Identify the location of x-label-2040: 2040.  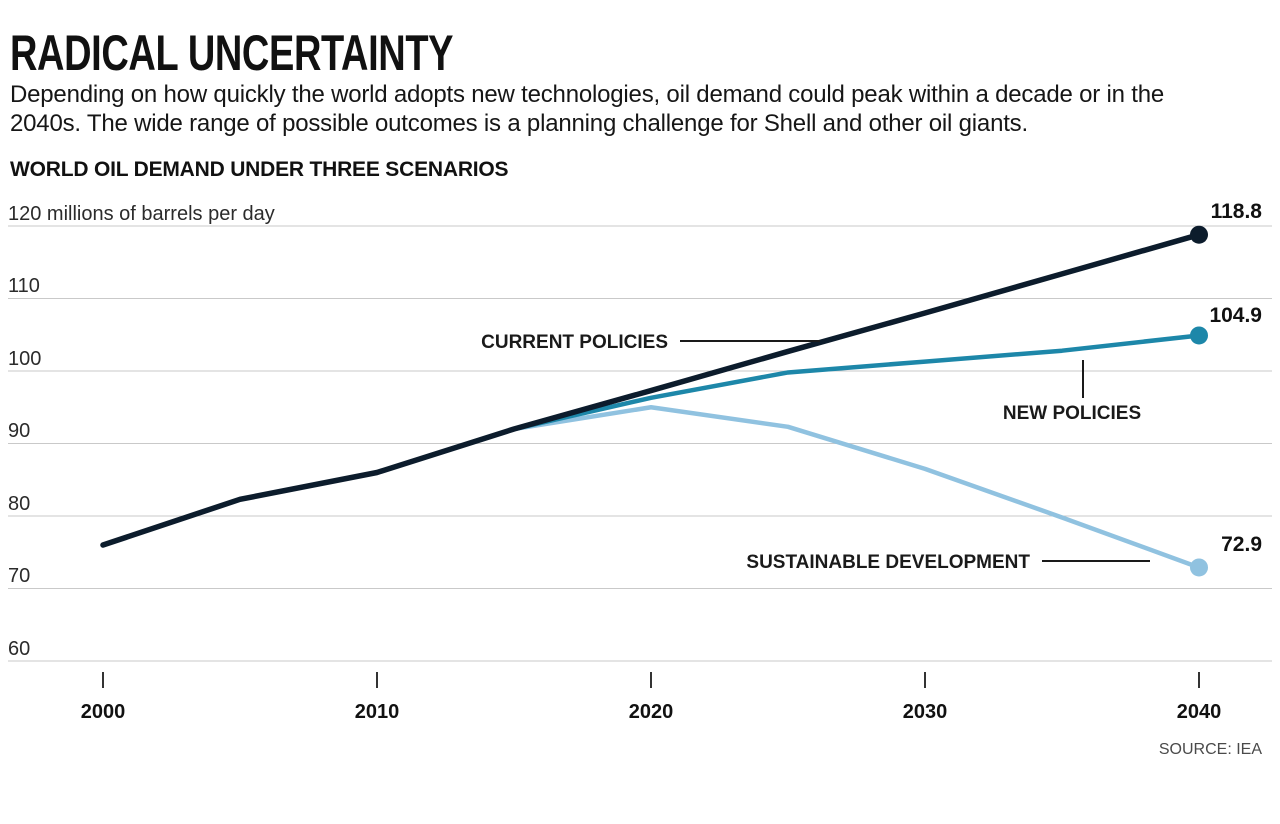
(1199, 712).